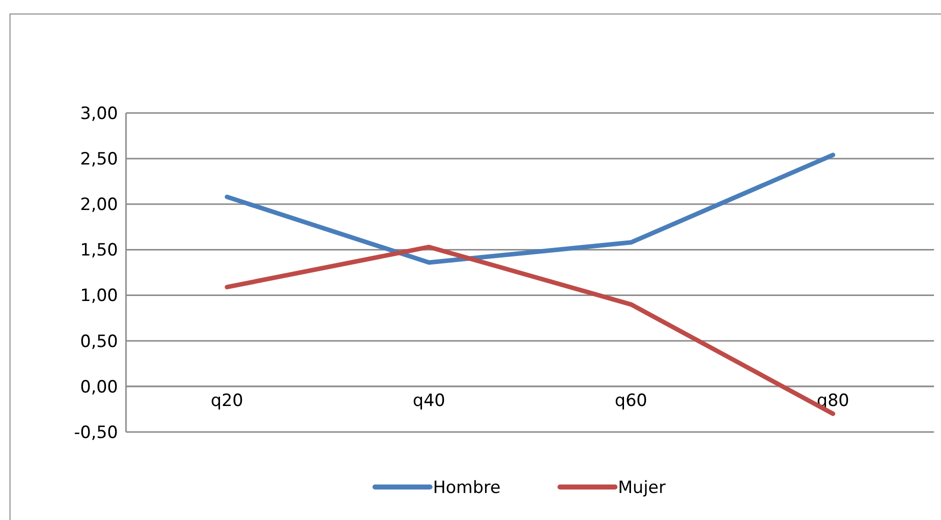 The height and width of the screenshot is (520, 941). I want to click on legend-label: Hombre, so click(467, 488).